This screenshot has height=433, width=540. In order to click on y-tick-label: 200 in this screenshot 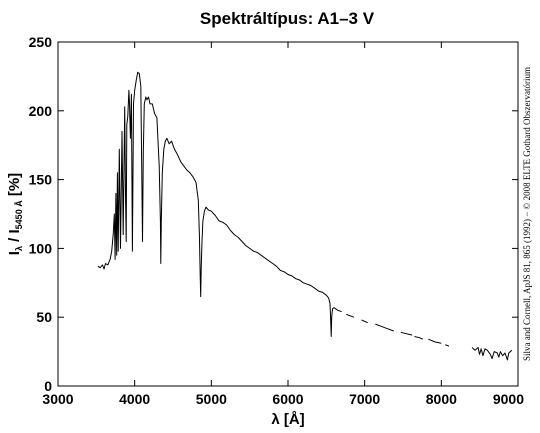, I will do `click(41, 111)`.